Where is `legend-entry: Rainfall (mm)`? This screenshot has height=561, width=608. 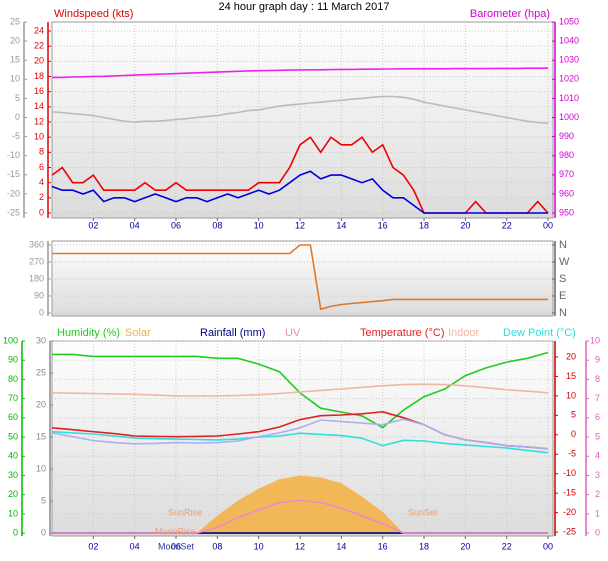
legend-entry: Rainfall (mm) is located at coordinates (232, 333).